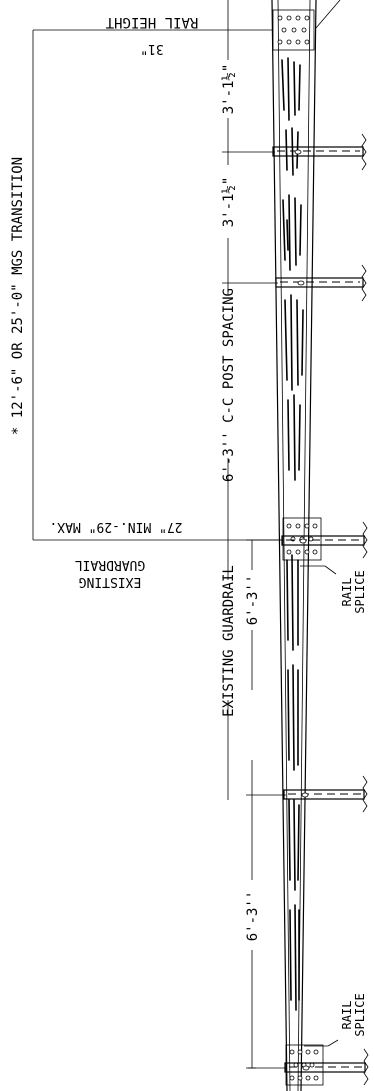 This screenshot has height=1091, width=374. What do you see at coordinates (18, 296) in the screenshot?
I see `transition-note: * 12'-6" OR 25'-0" MGS TRANSITION` at bounding box center [18, 296].